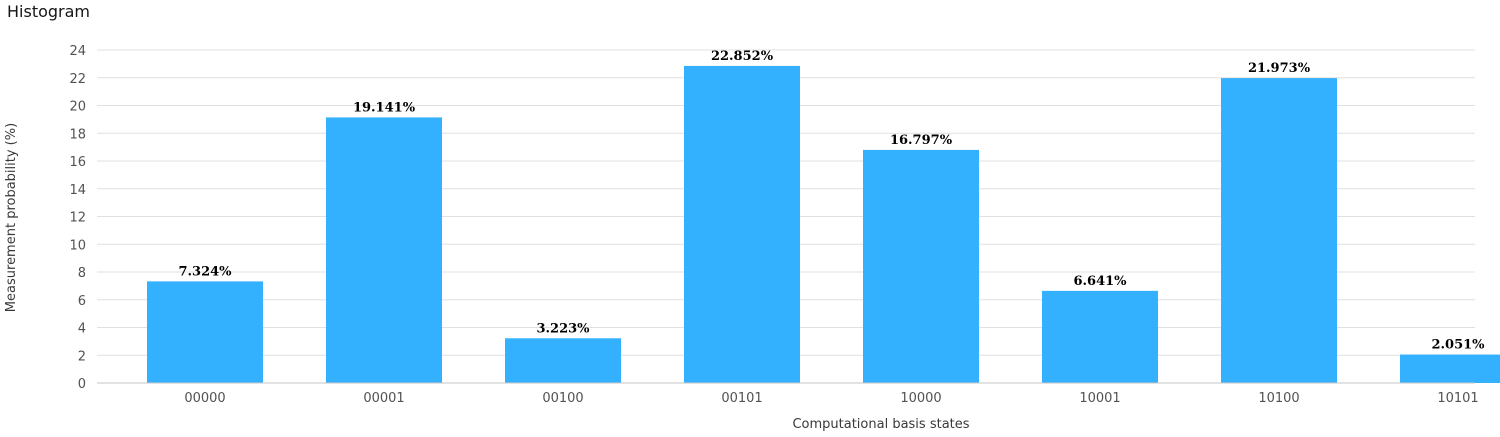 The height and width of the screenshot is (437, 1500). I want to click on y-tick-label: 8, so click(82, 273).